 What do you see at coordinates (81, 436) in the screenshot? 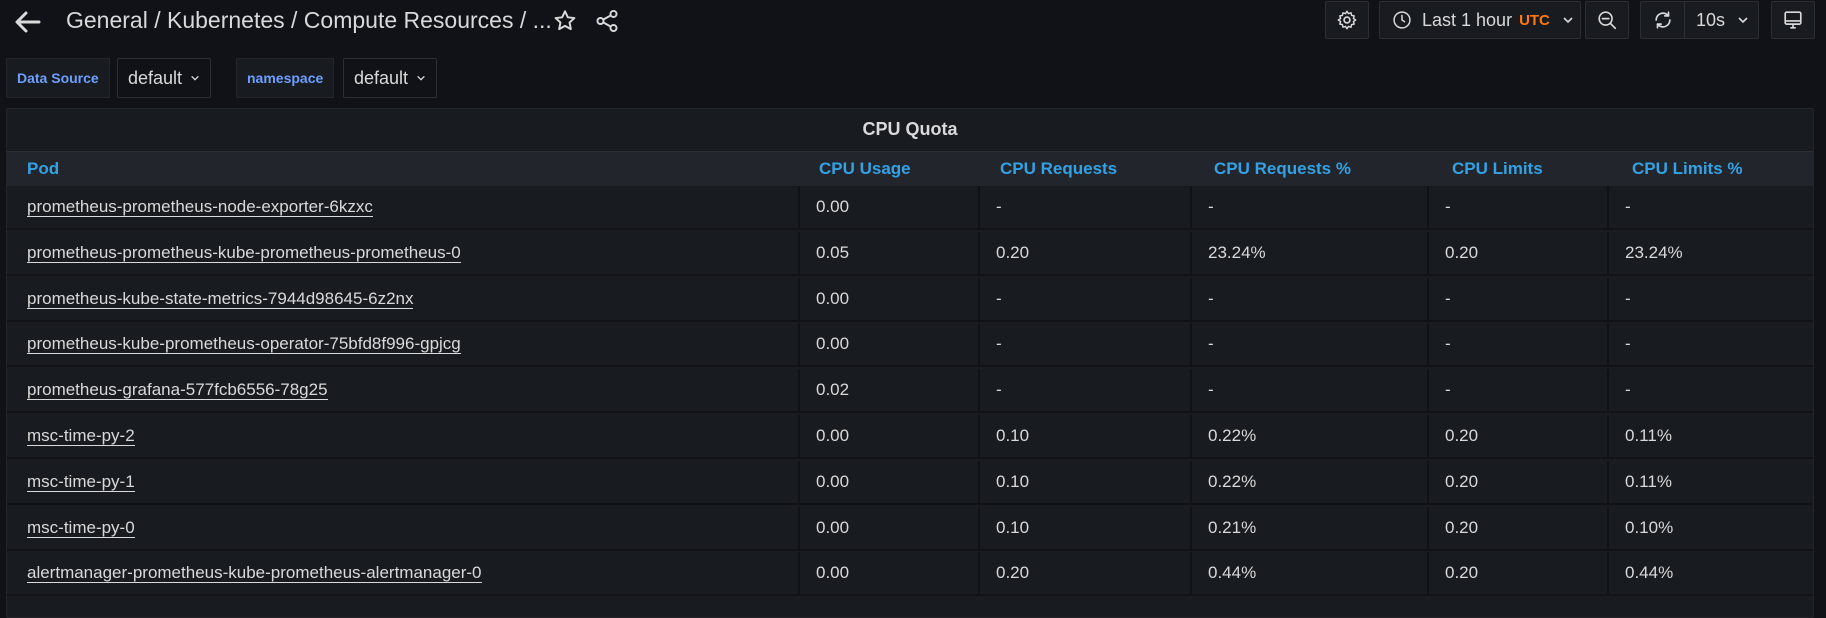
I see `pod-link: msc-time-py-2` at bounding box center [81, 436].